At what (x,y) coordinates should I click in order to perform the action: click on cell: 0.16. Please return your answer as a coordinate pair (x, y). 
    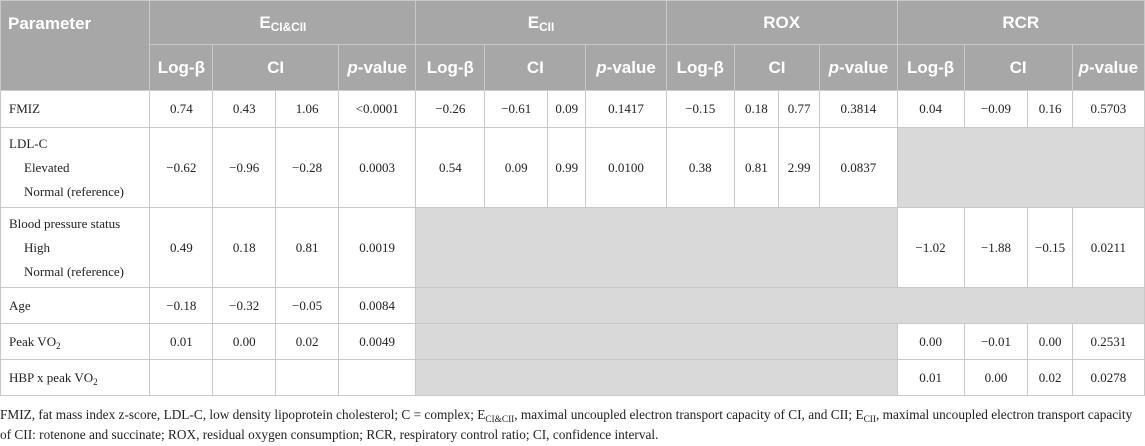
    Looking at the image, I should click on (1050, 109).